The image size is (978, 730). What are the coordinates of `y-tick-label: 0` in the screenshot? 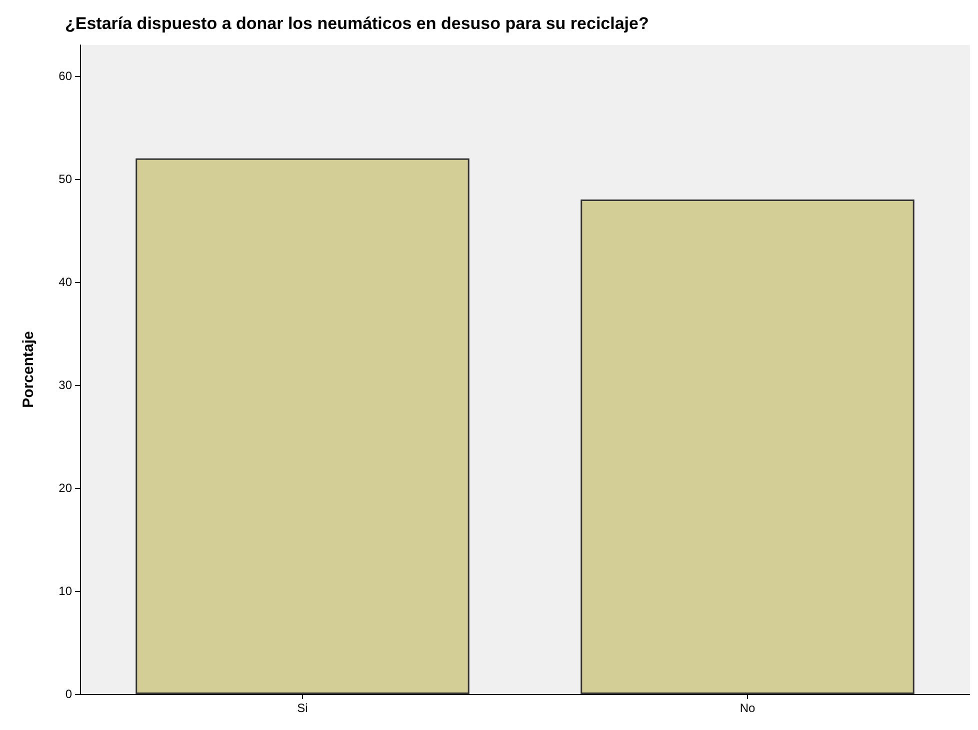 It's located at (68, 694).